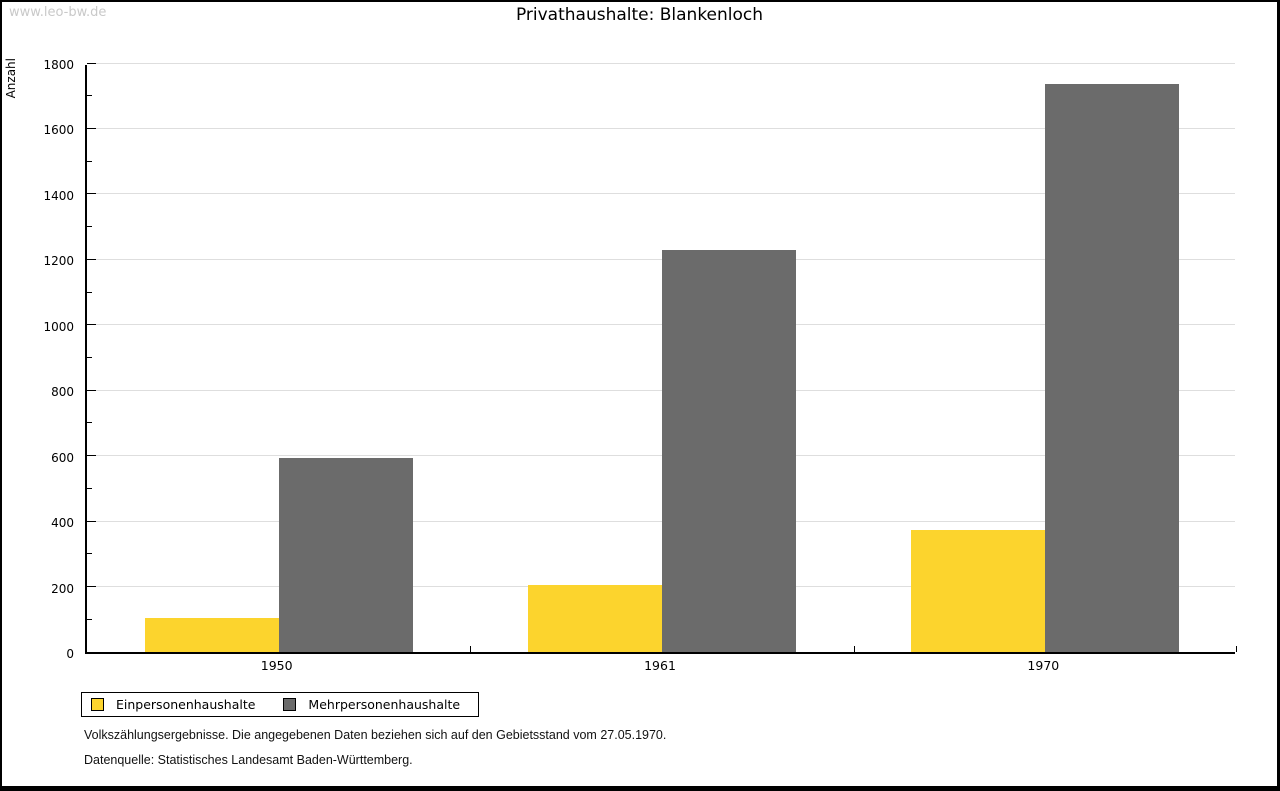 The height and width of the screenshot is (791, 1280). I want to click on x-category-label: 1961, so click(660, 665).